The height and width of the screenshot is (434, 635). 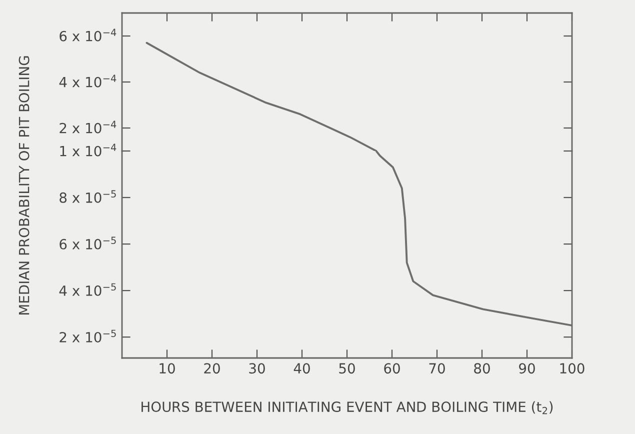 What do you see at coordinates (87, 81) in the screenshot?
I see `y-tick-label: 4 x 10$^{−4}$` at bounding box center [87, 81].